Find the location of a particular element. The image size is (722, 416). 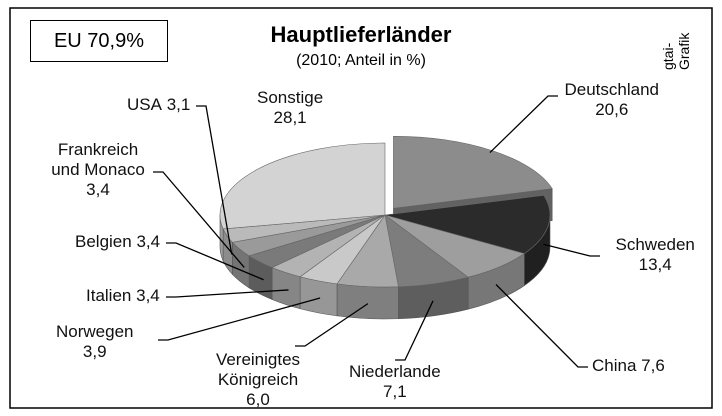

slice-label: Niederlande 7,1 is located at coordinates (395, 382).